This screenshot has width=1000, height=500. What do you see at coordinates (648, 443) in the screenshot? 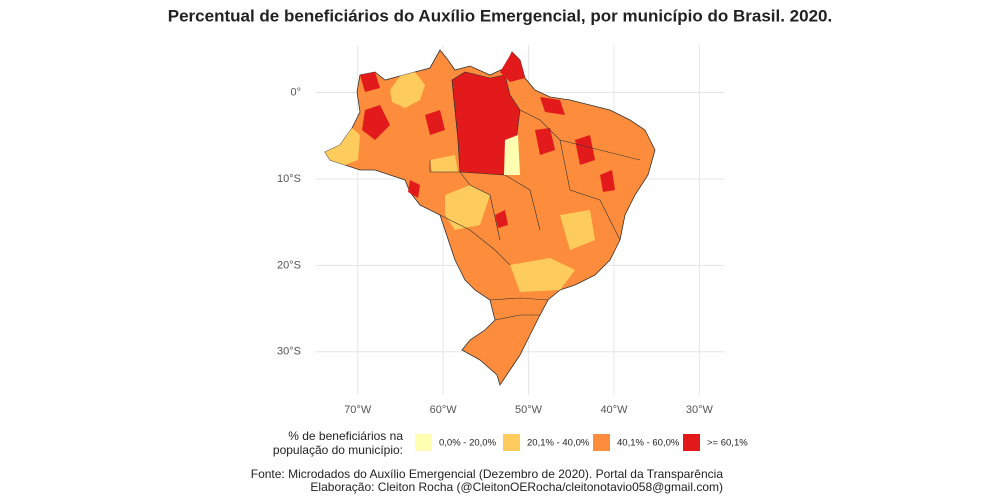
I see `legend-label: 40,1% - 60,0%` at bounding box center [648, 443].